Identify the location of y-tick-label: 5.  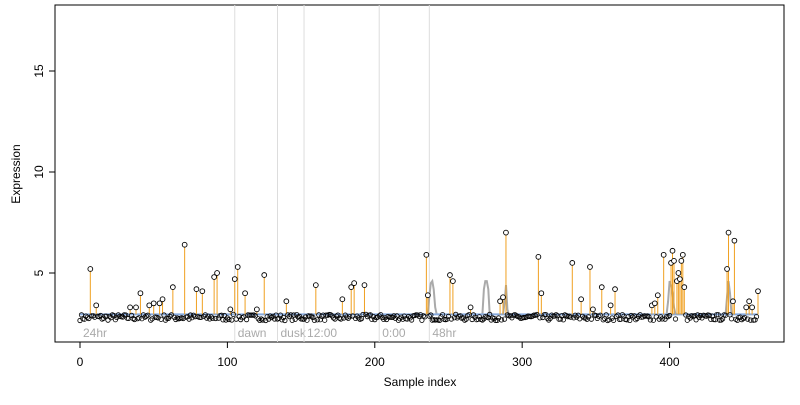
(39, 272).